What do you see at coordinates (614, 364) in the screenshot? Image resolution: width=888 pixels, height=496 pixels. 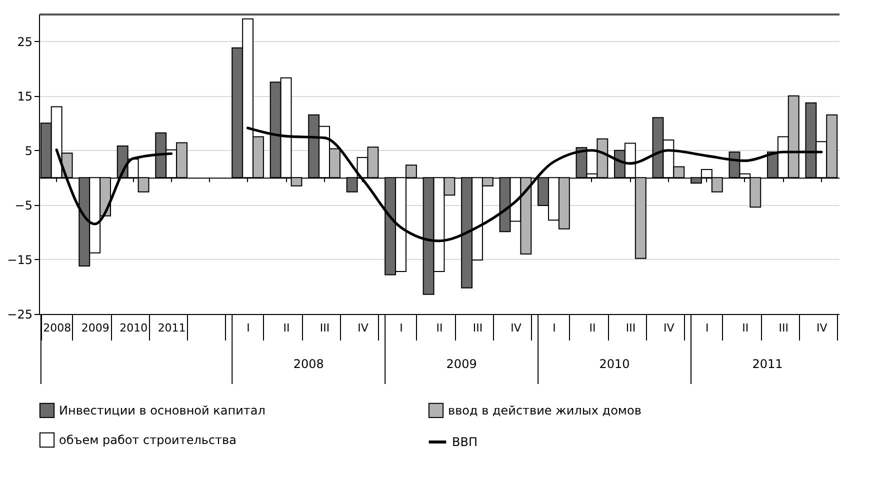 I see `text: 2010` at bounding box center [614, 364].